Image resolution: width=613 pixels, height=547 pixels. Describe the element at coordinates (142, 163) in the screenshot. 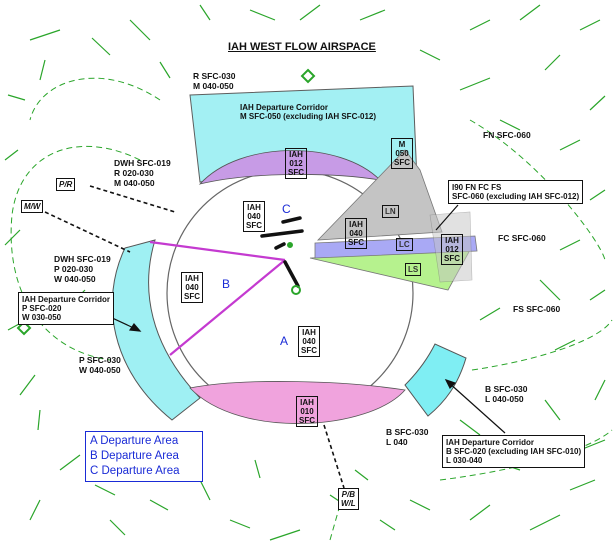

I see `label-dwh-sfc-019-north: DWH SFC-019` at that location.